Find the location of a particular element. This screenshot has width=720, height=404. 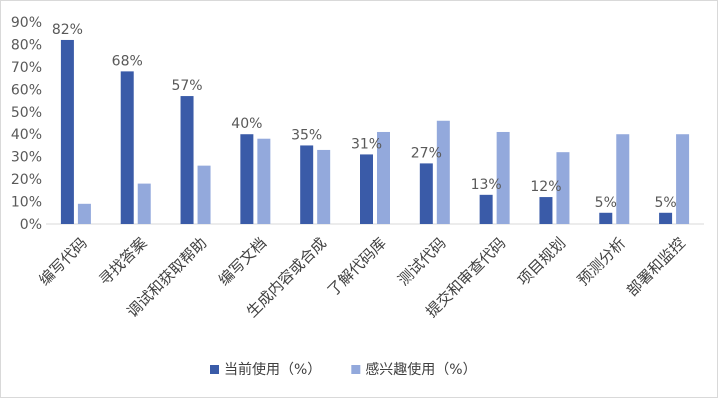

y-tick-label: 90% is located at coordinates (26, 23).